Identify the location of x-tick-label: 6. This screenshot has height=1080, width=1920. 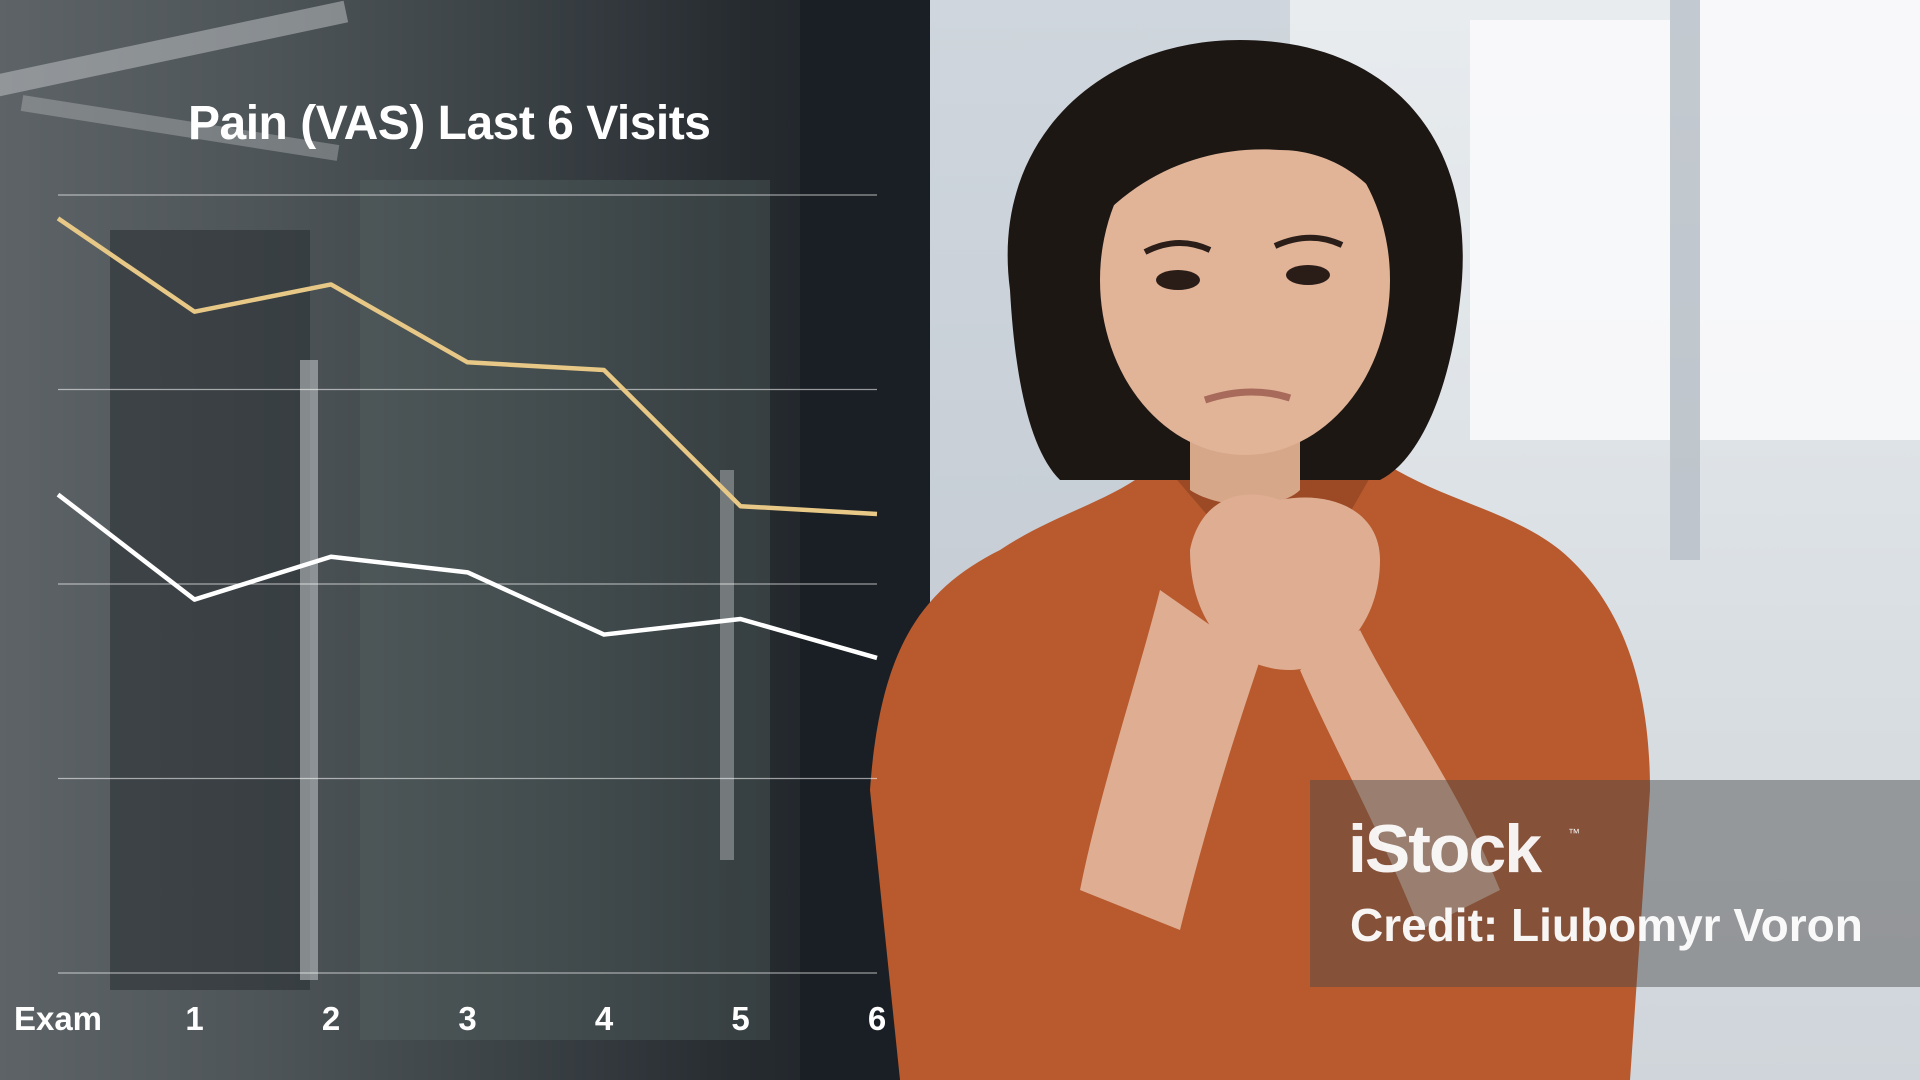
(877, 1018).